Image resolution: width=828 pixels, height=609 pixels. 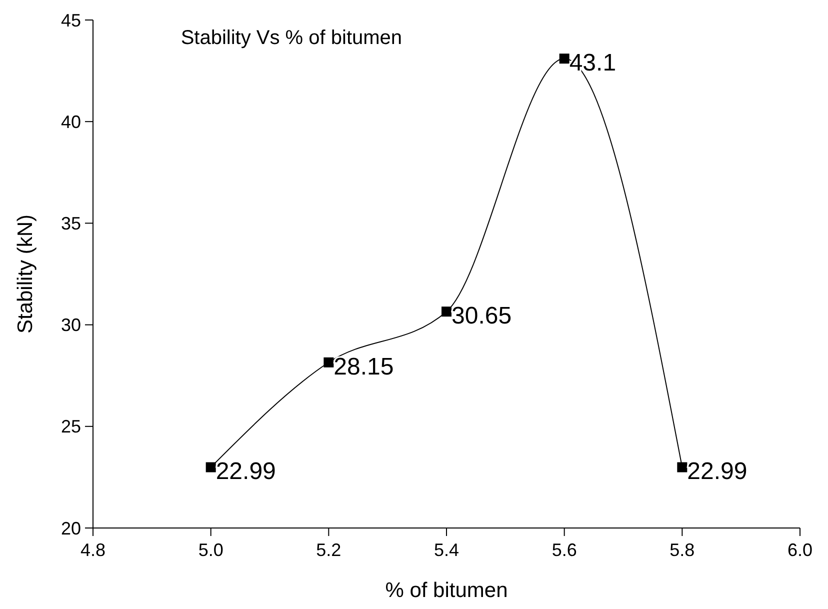 I want to click on x-tick-label: 5.4, so click(x=447, y=550).